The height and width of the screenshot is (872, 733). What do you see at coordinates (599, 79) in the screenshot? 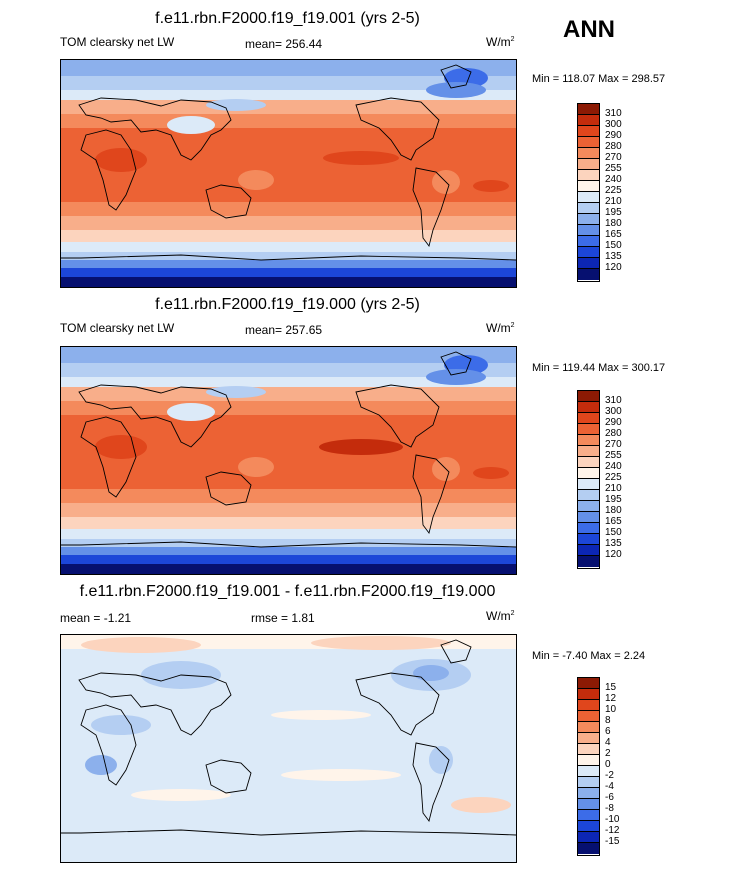
I see `panel1-minmax: Min = 118.07 Max = 298.57` at bounding box center [599, 79].